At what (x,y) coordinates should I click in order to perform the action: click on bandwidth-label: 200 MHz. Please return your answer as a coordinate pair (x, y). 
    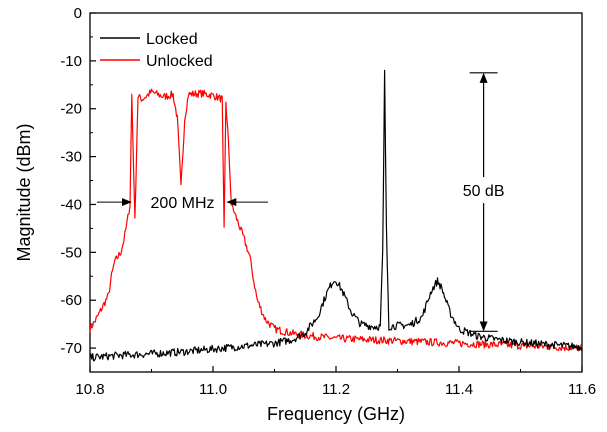
    Looking at the image, I should click on (183, 203).